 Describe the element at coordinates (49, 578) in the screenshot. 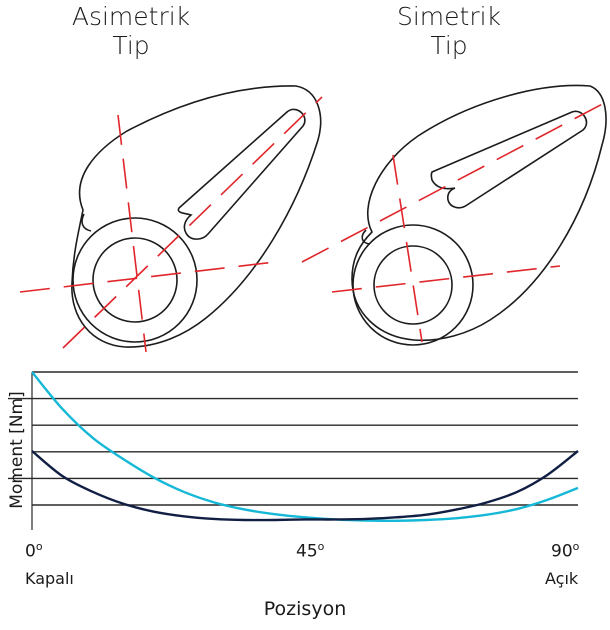

I see `closed-position-label: Kapalı` at that location.